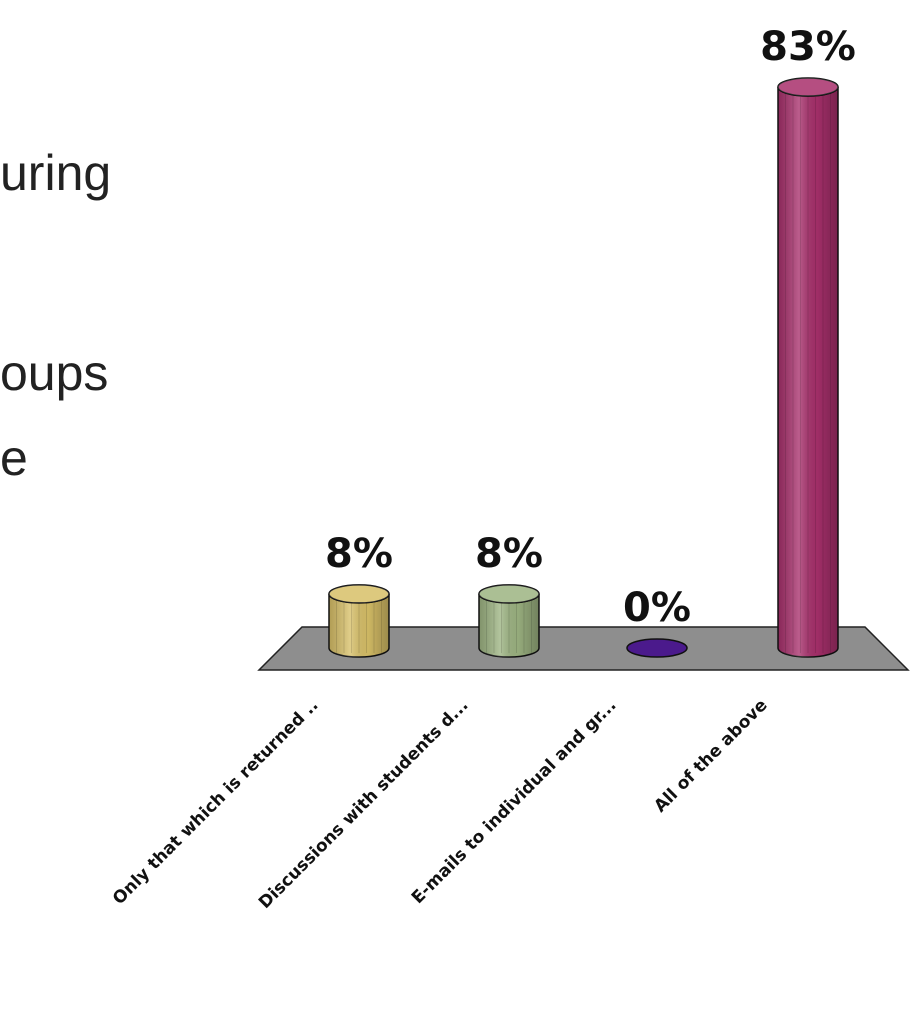 This screenshot has width=913, height=1017. Describe the element at coordinates (710, 755) in the screenshot. I see `category-label-4: All of the above` at that location.